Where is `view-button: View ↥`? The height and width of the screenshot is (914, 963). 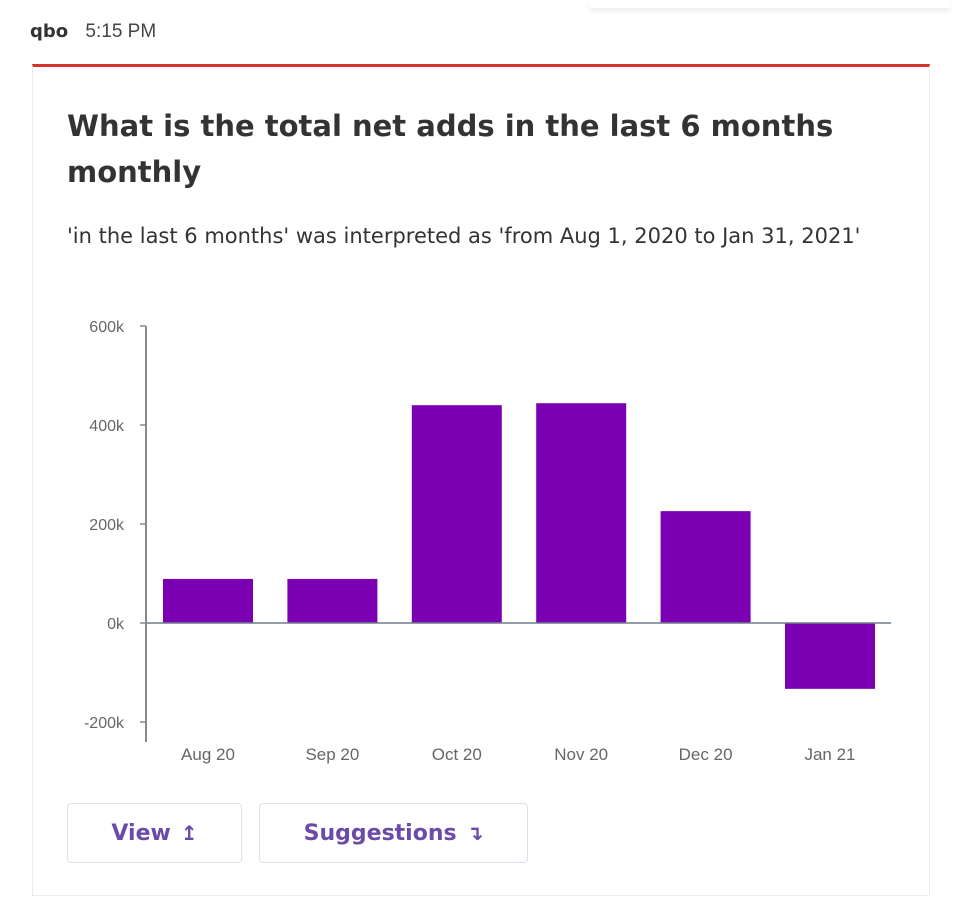 view-button: View ↥ is located at coordinates (154, 833).